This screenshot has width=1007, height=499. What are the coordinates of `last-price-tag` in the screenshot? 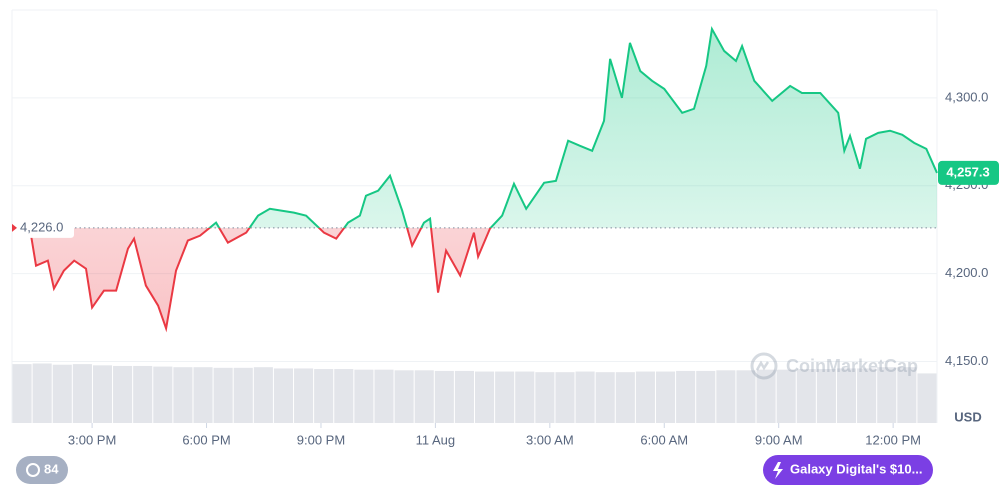 It's located at (968, 172).